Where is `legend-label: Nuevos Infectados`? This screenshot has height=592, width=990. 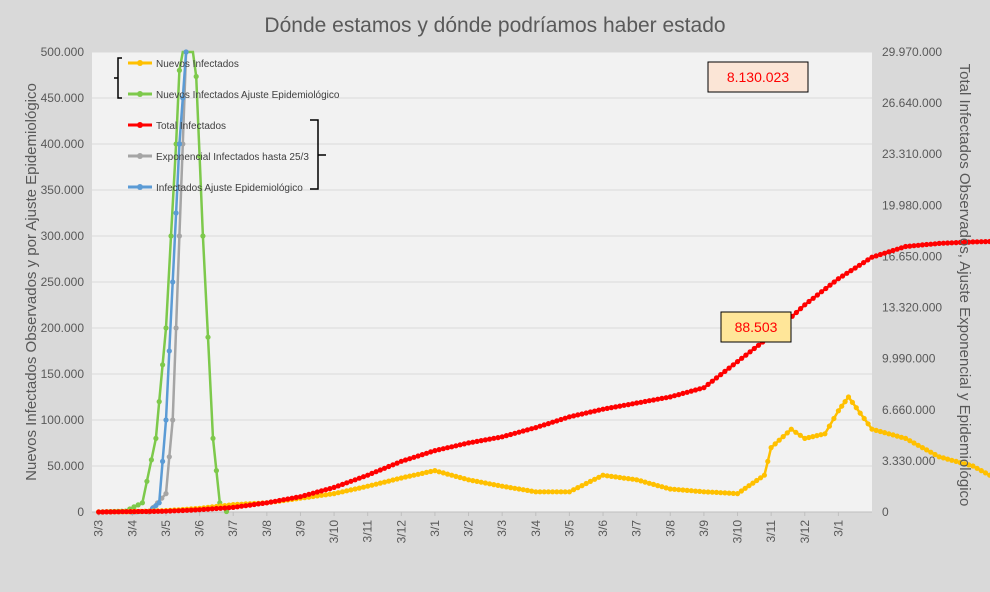 legend-label: Nuevos Infectados is located at coordinates (197, 64).